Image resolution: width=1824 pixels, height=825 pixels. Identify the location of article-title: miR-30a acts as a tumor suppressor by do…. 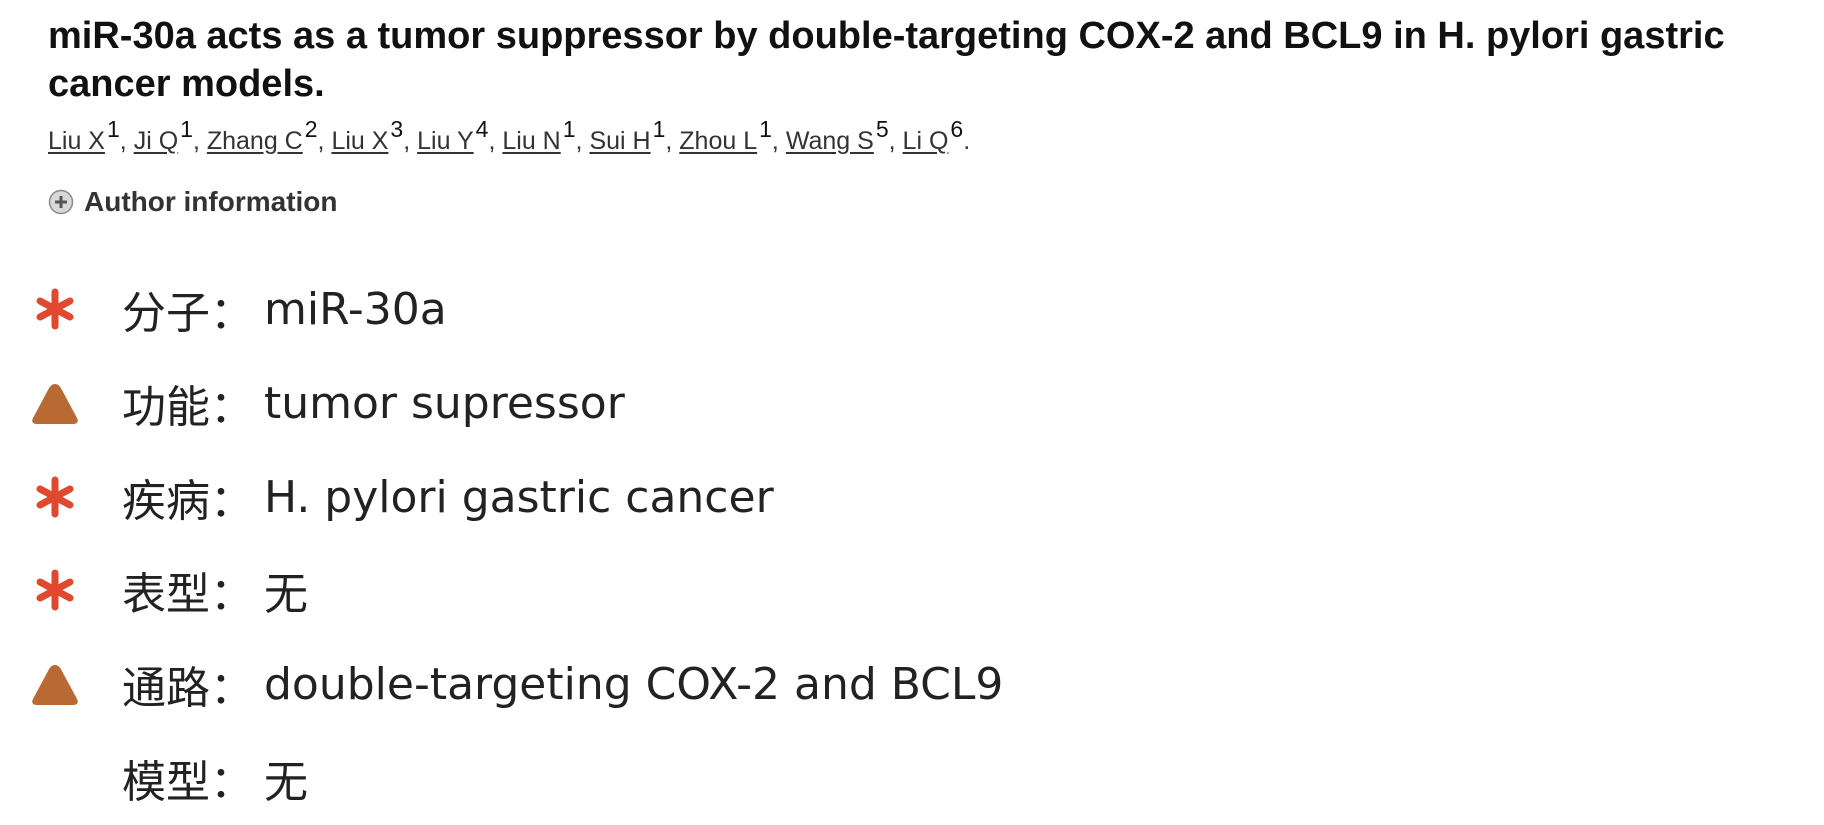
(886, 60).